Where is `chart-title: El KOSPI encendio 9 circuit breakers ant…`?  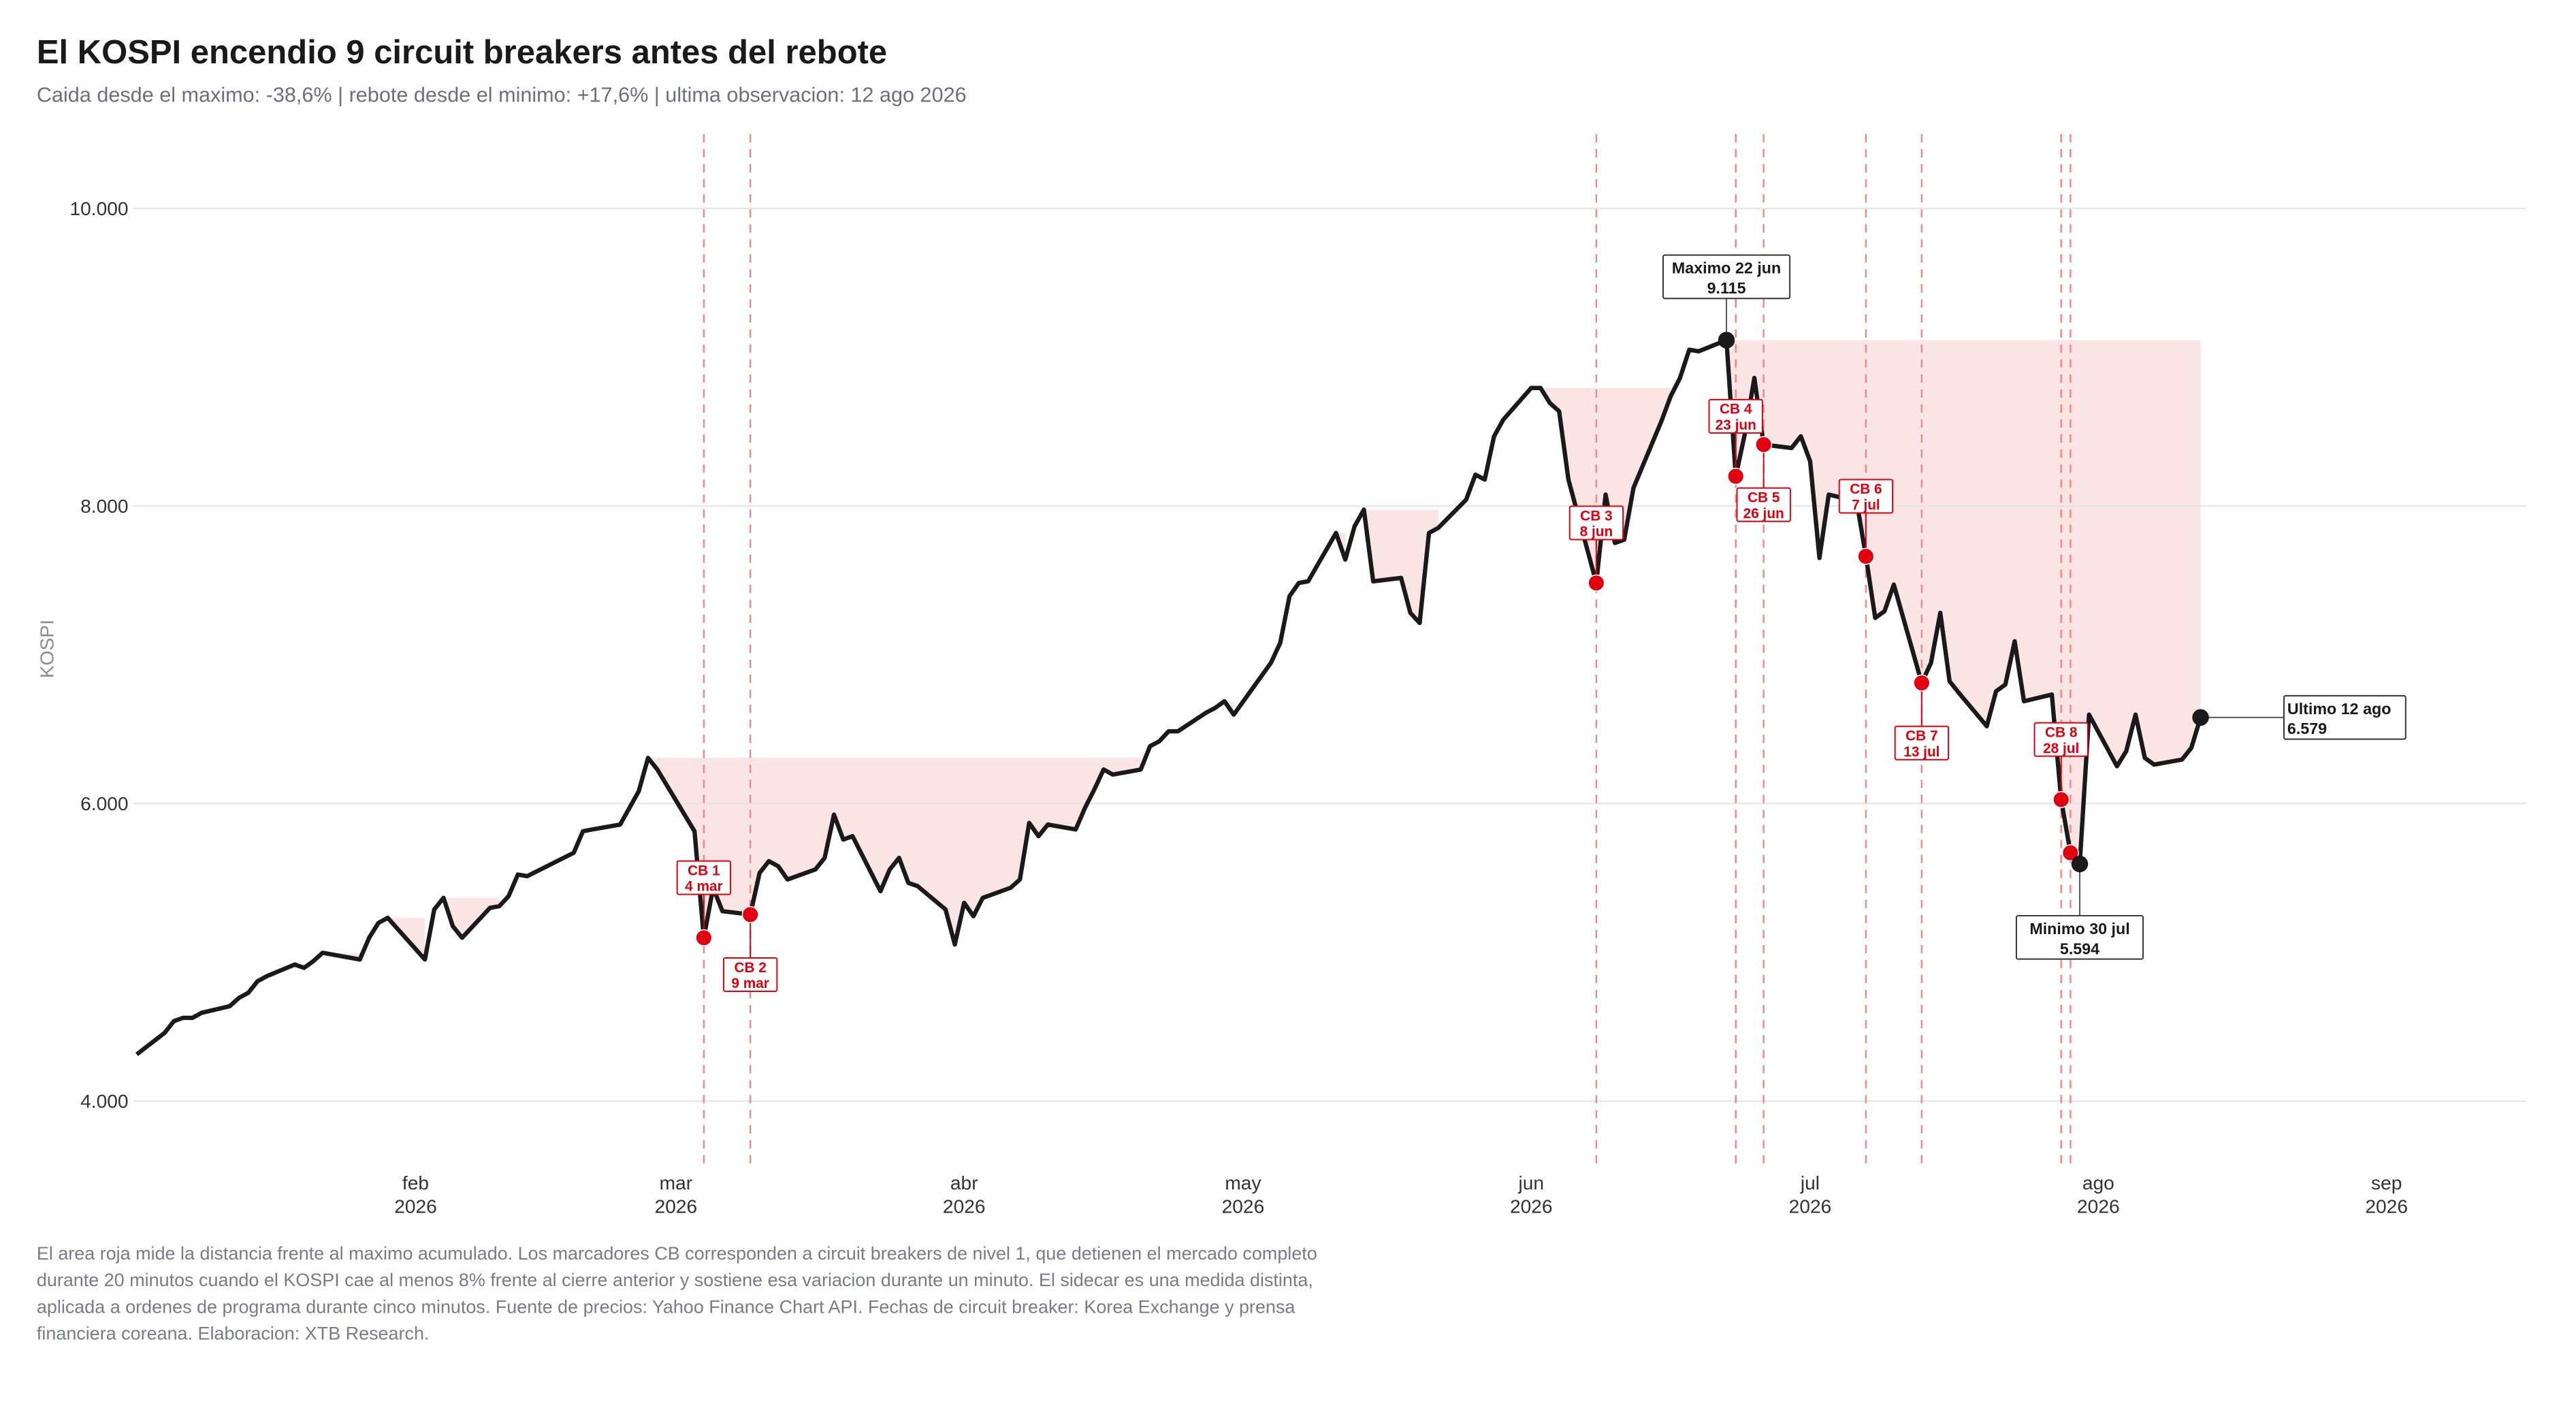
chart-title: El KOSPI encendio 9 circuit breakers ant… is located at coordinates (462, 52).